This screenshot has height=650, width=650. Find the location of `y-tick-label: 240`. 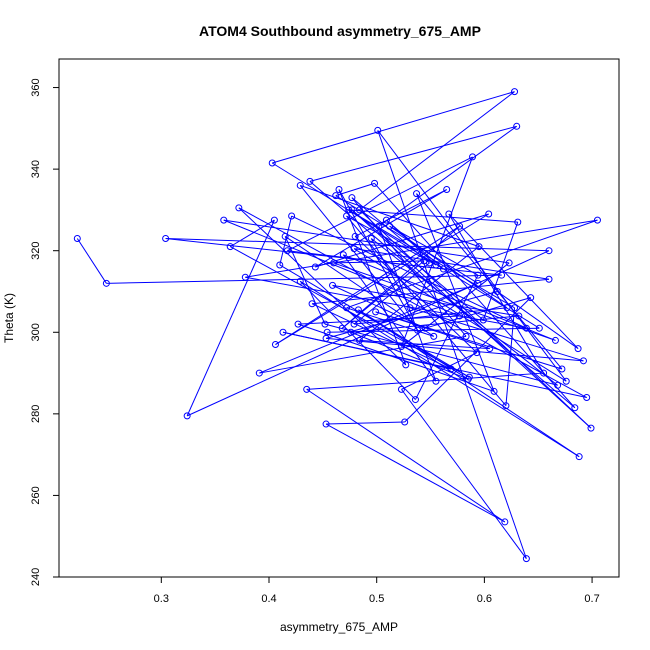

y-tick-label: 240 is located at coordinates (36, 577).